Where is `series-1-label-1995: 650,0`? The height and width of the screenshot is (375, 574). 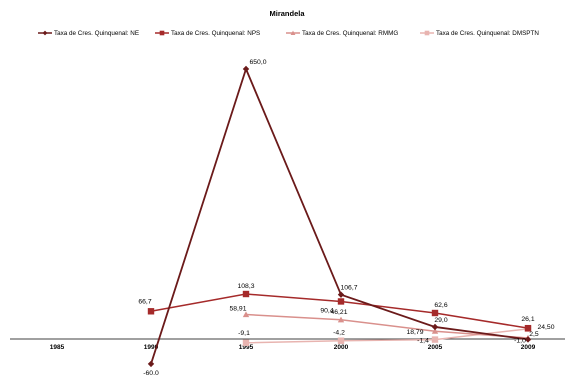 series-1-label-1995: 650,0 is located at coordinates (257, 62).